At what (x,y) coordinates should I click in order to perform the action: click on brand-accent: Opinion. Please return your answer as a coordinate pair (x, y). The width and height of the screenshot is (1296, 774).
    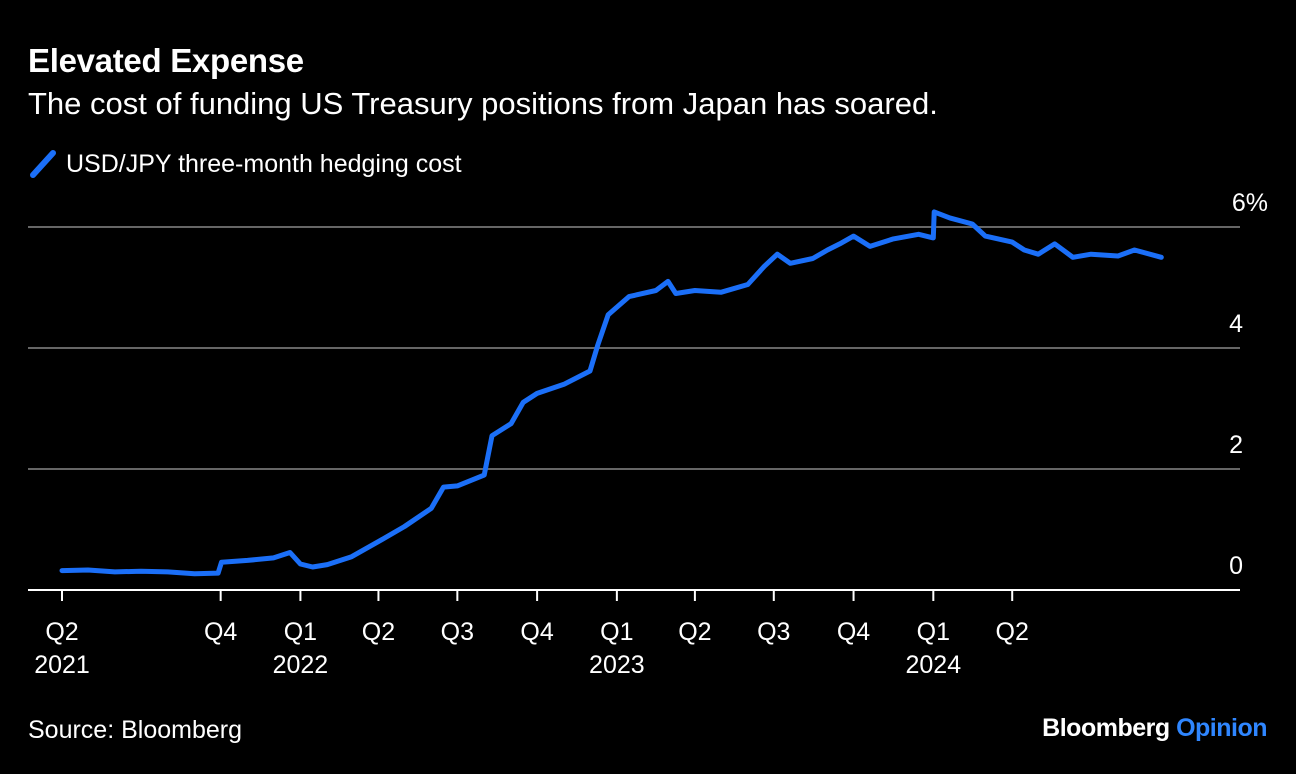
    Looking at the image, I should click on (1221, 728).